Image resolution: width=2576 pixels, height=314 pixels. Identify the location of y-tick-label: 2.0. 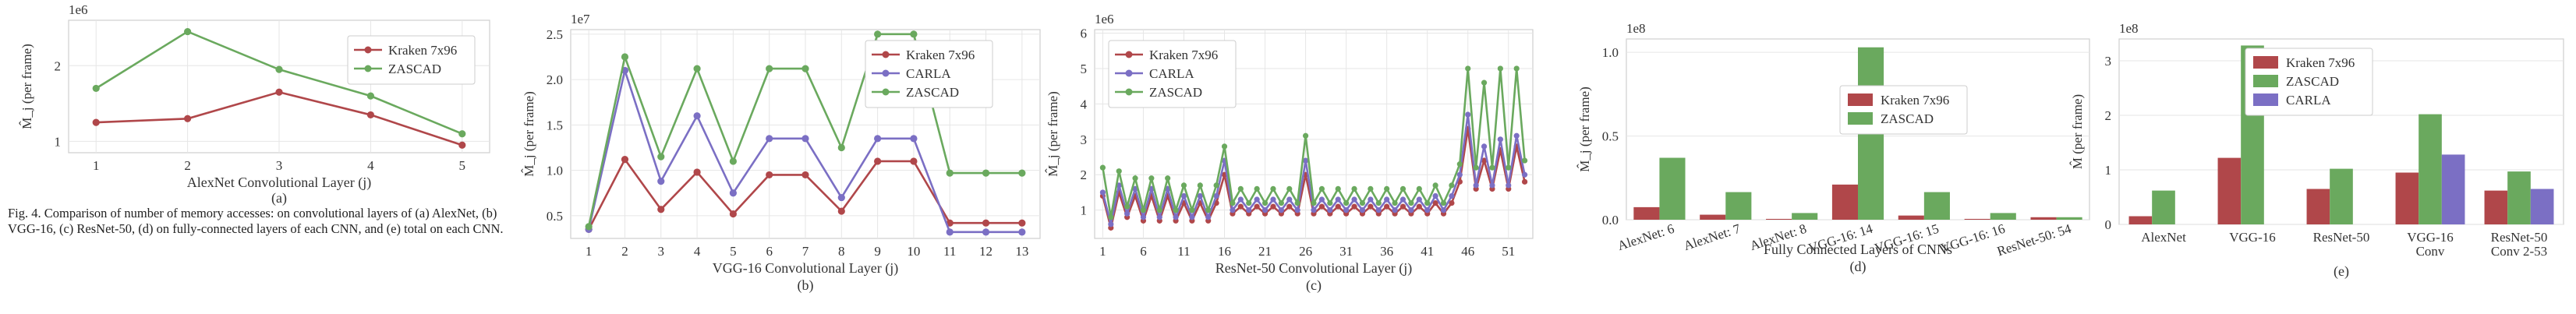
(555, 79).